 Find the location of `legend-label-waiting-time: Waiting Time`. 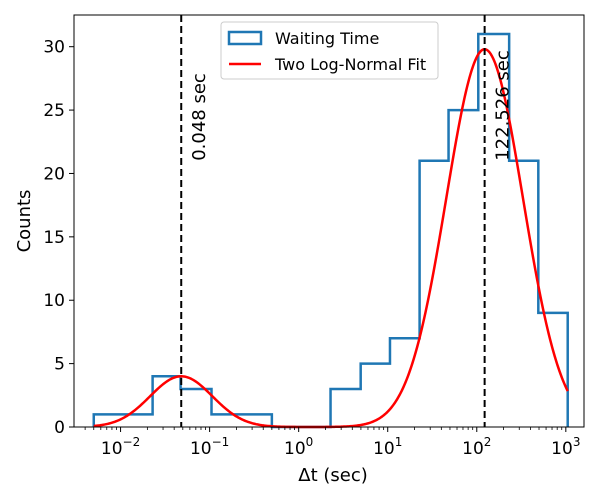

legend-label-waiting-time: Waiting Time is located at coordinates (327, 38).